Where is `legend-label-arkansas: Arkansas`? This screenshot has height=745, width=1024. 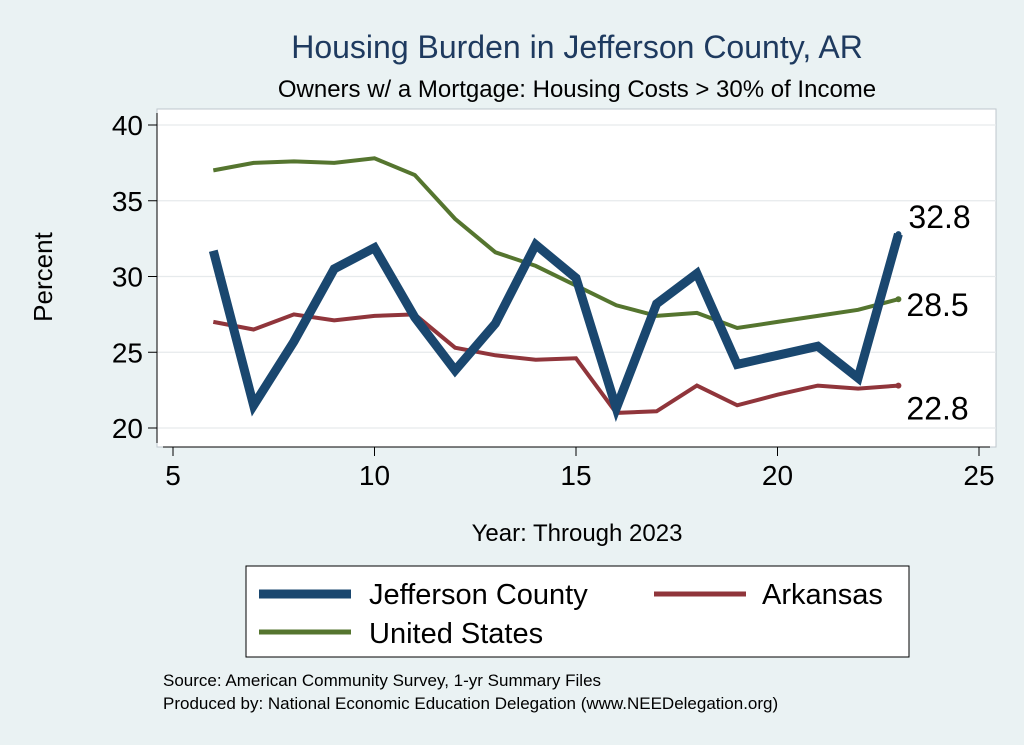 legend-label-arkansas: Arkansas is located at coordinates (822, 595).